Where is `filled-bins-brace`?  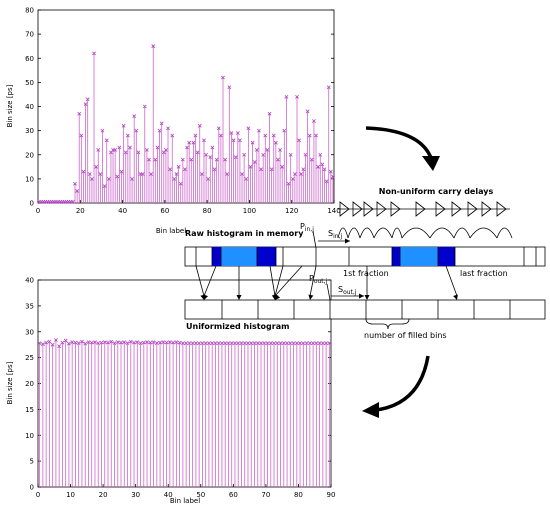
filled-bins-brace is located at coordinates (387, 324).